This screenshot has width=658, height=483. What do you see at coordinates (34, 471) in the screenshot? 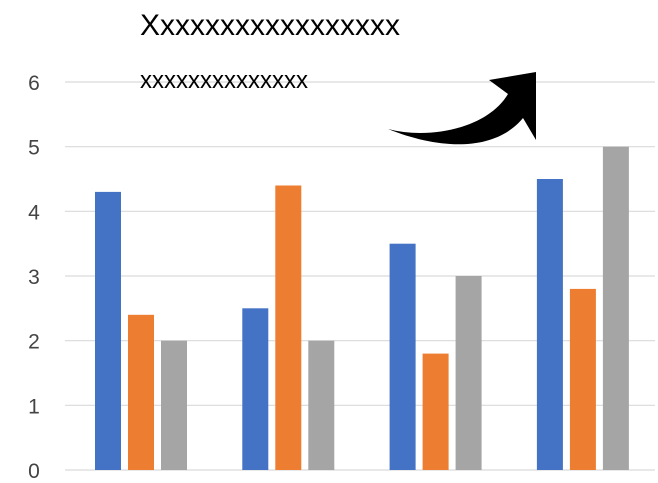
I see `y-tick-label: 0` at bounding box center [34, 471].